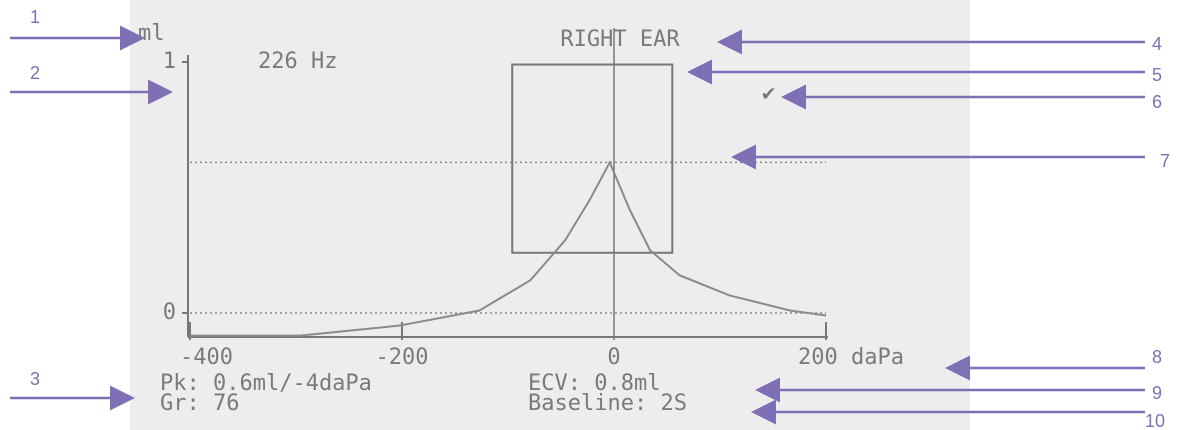 Image resolution: width=1181 pixels, height=430 pixels. What do you see at coordinates (297, 61) in the screenshot?
I see `frequency: 226 Hz` at bounding box center [297, 61].